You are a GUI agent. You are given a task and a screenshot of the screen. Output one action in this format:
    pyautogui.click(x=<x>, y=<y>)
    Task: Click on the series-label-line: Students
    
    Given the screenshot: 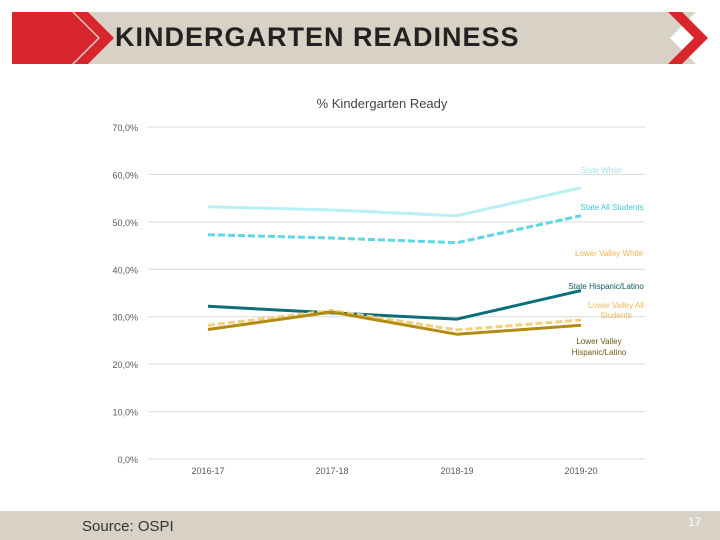 What is the action you would take?
    pyautogui.click(x=616, y=315)
    